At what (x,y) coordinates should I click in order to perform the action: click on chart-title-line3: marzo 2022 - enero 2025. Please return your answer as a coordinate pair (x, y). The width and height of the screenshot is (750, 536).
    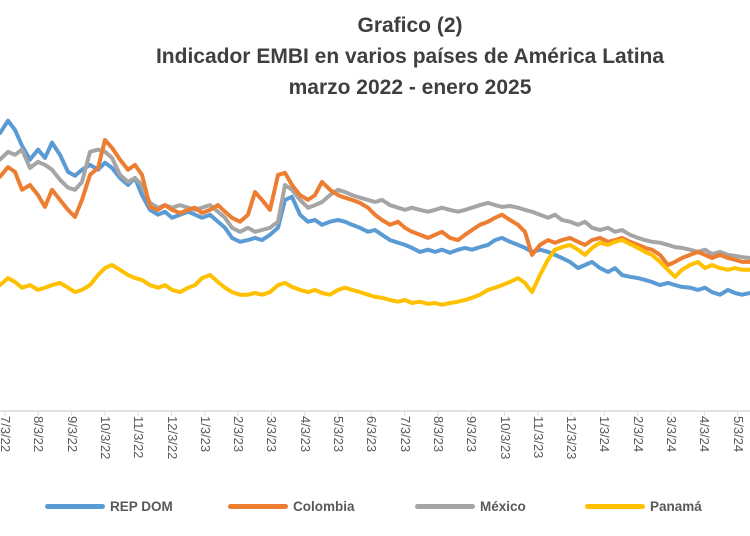
    Looking at the image, I should click on (410, 87).